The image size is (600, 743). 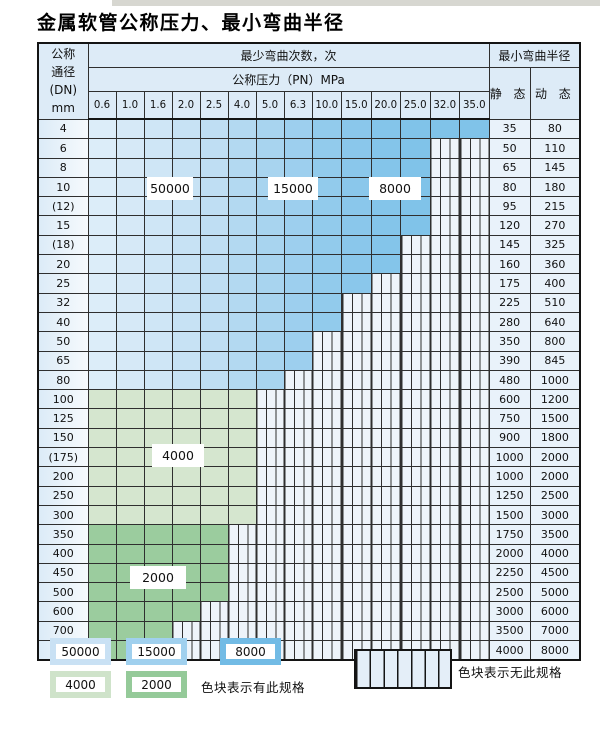 What do you see at coordinates (80, 651) in the screenshot?
I see `legend-swatch-50000: 50000` at bounding box center [80, 651].